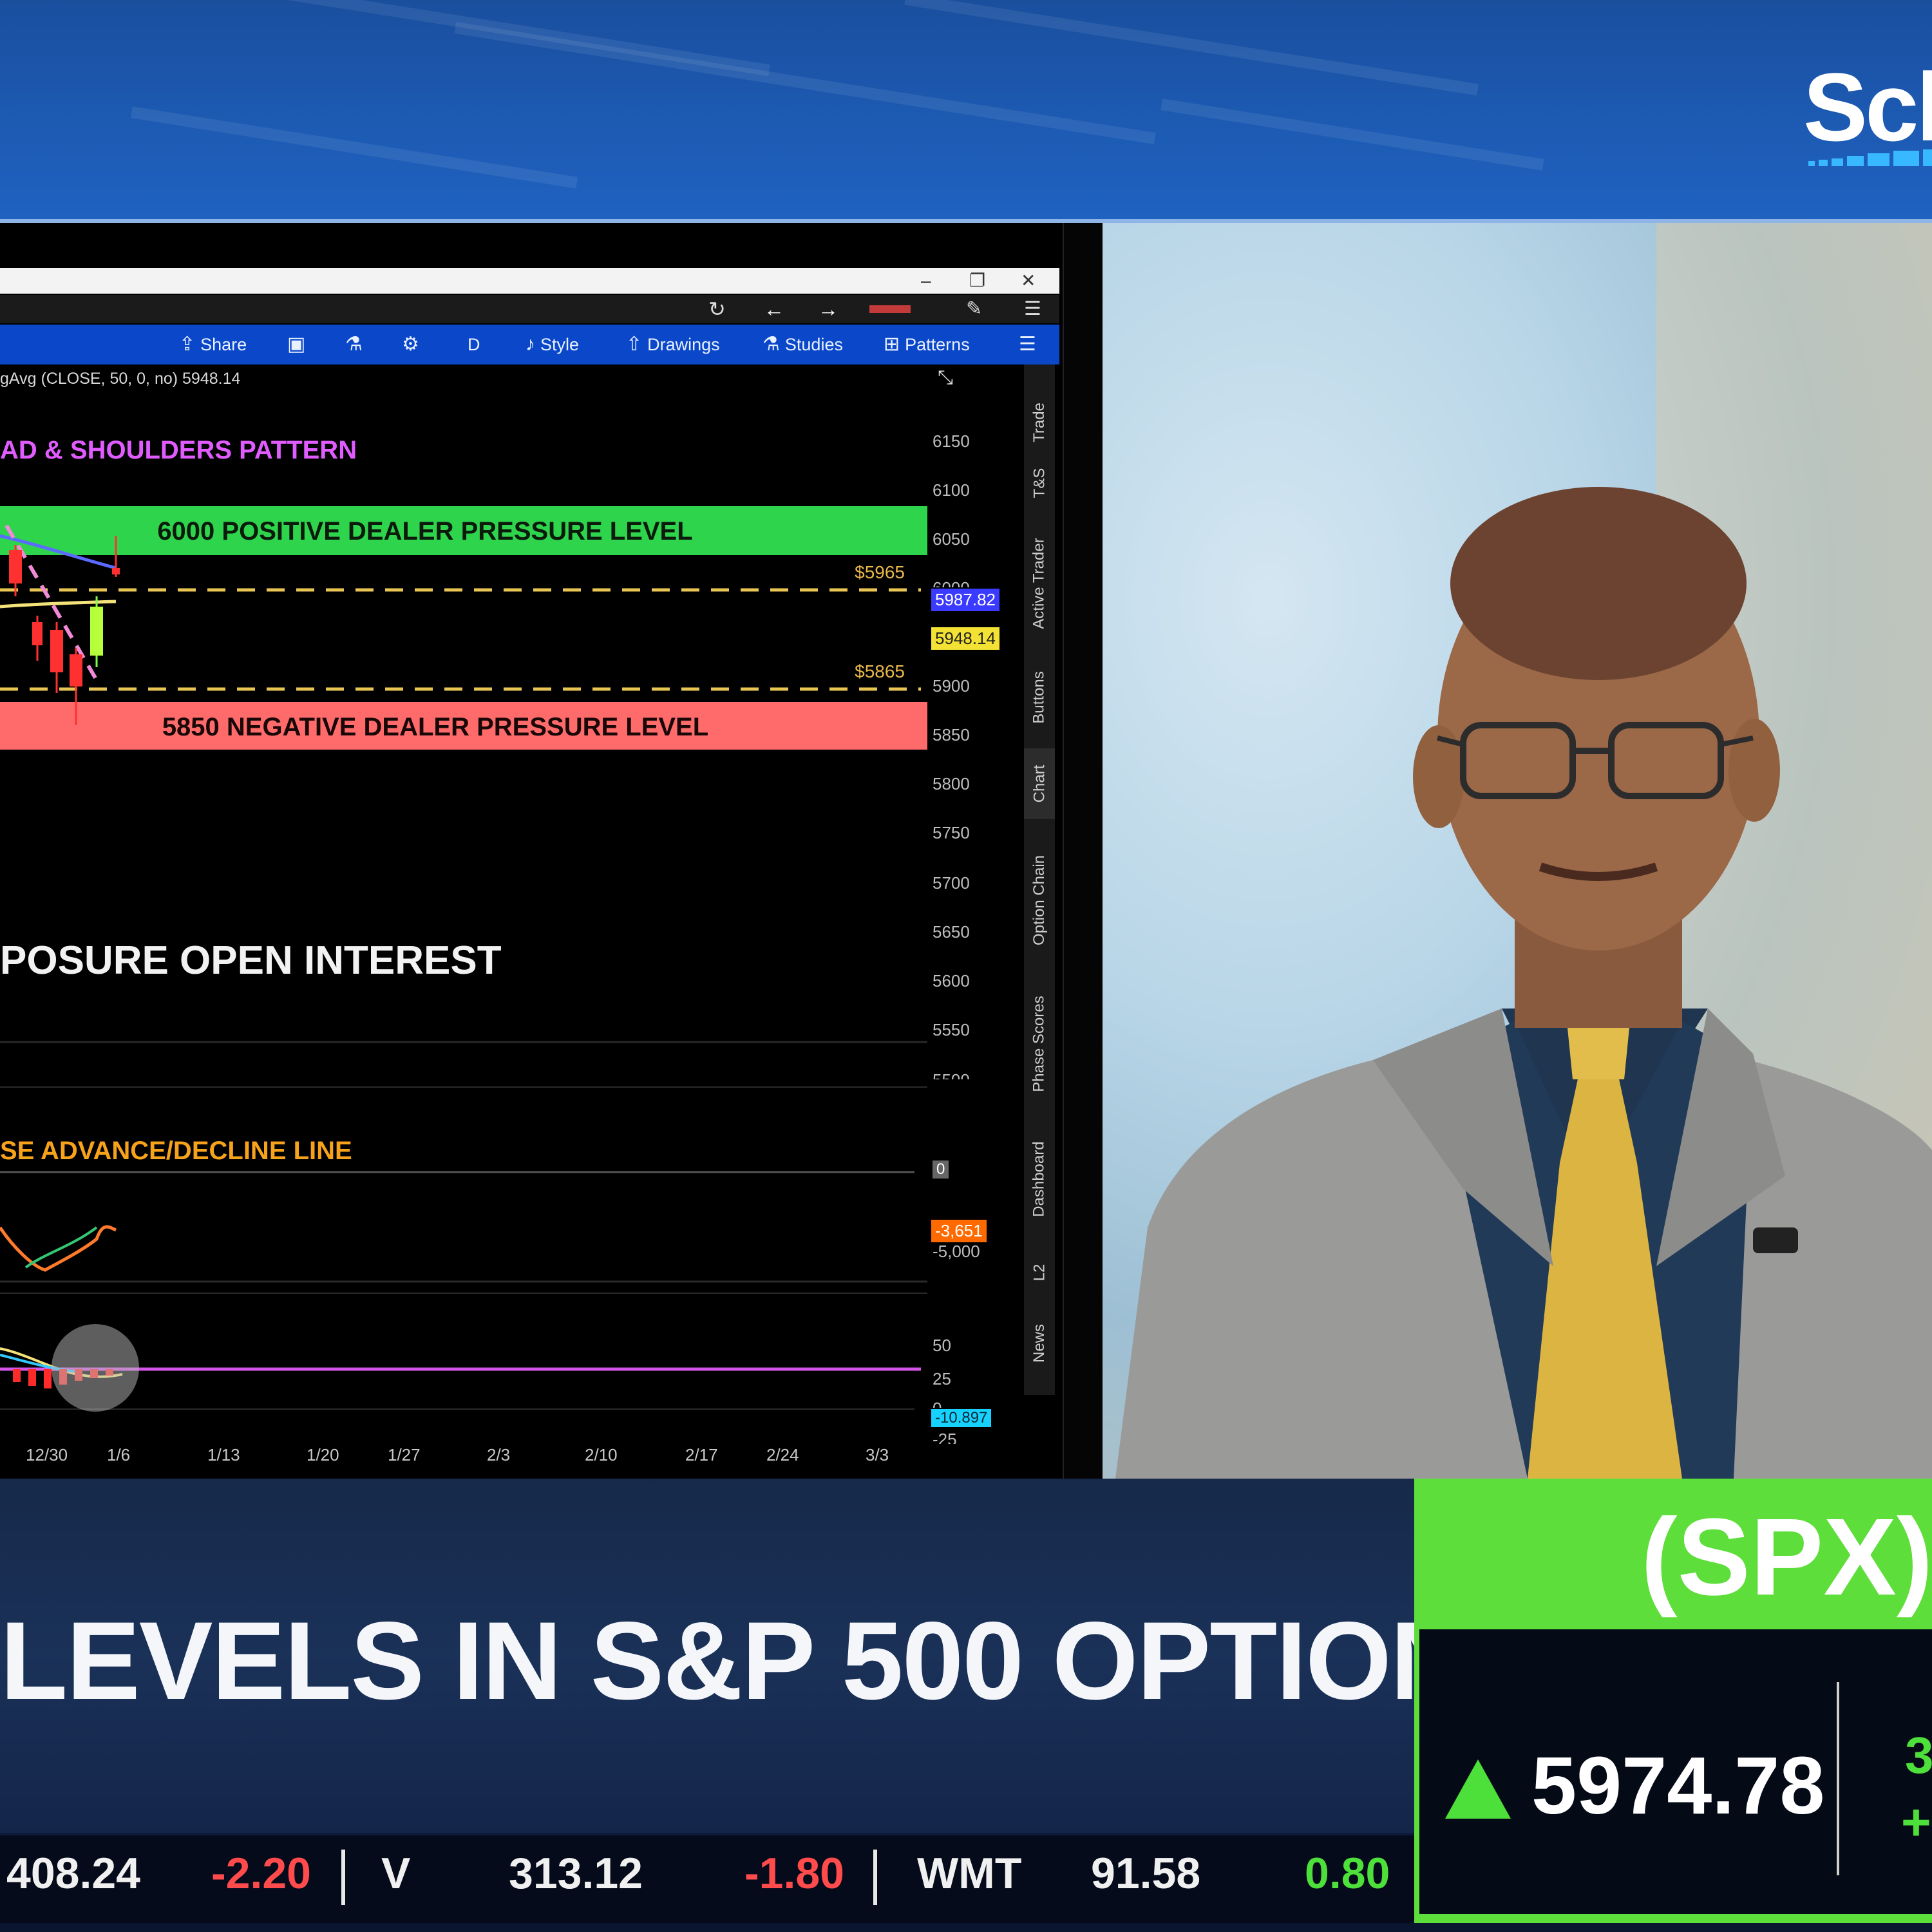  What do you see at coordinates (941, 1169) in the screenshot?
I see `ad-zero-badge: 0` at bounding box center [941, 1169].